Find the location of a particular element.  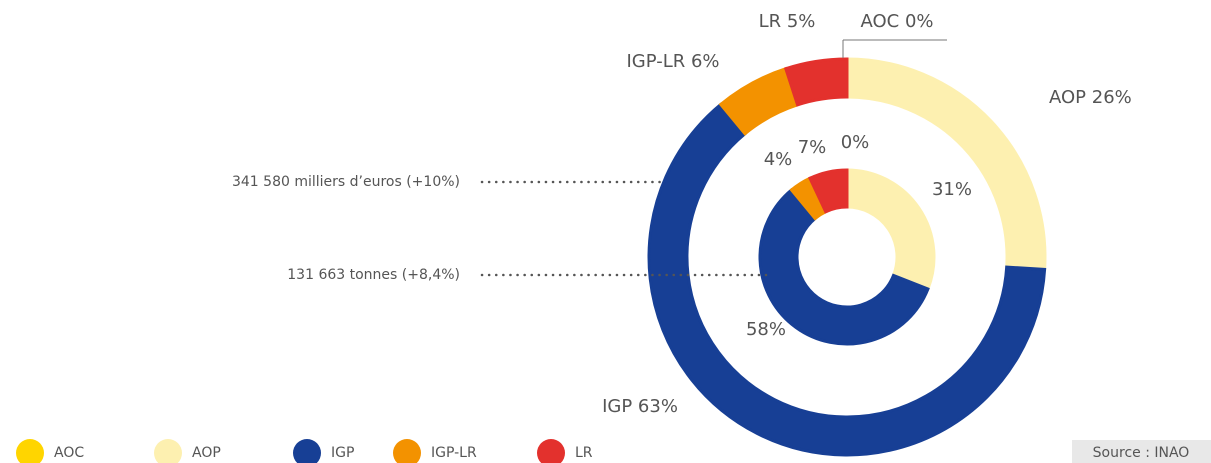

legend-label: IGP-LR is located at coordinates (454, 453).